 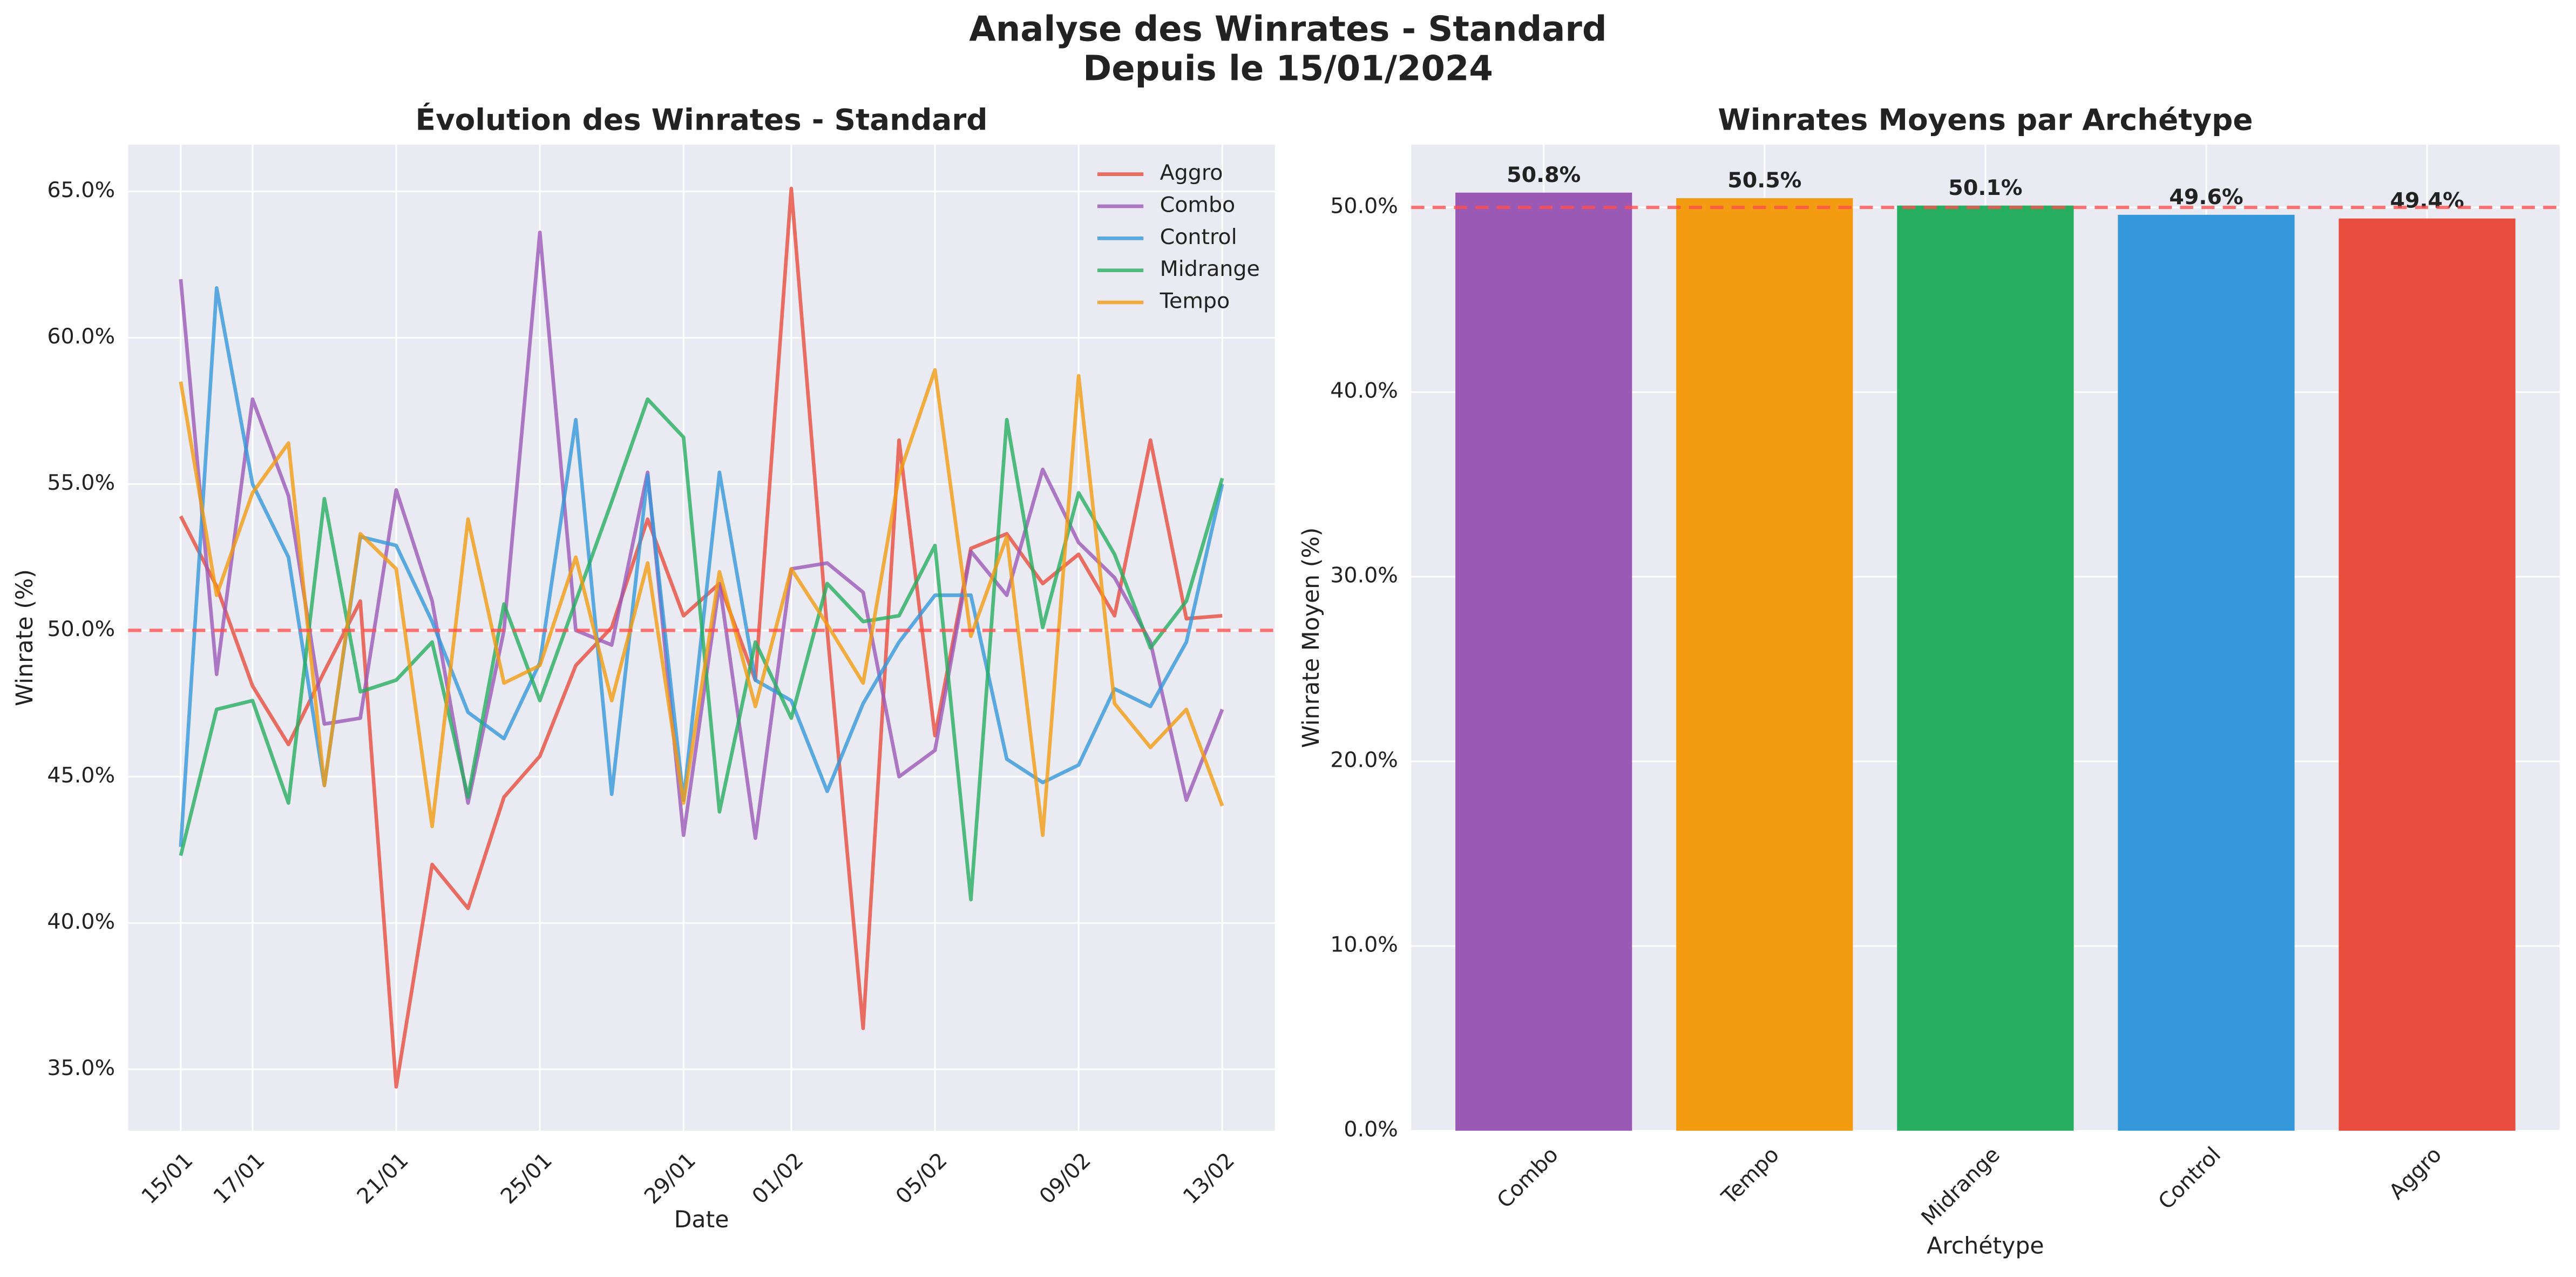 I want to click on legend-label: Midrange, so click(x=1210, y=268).